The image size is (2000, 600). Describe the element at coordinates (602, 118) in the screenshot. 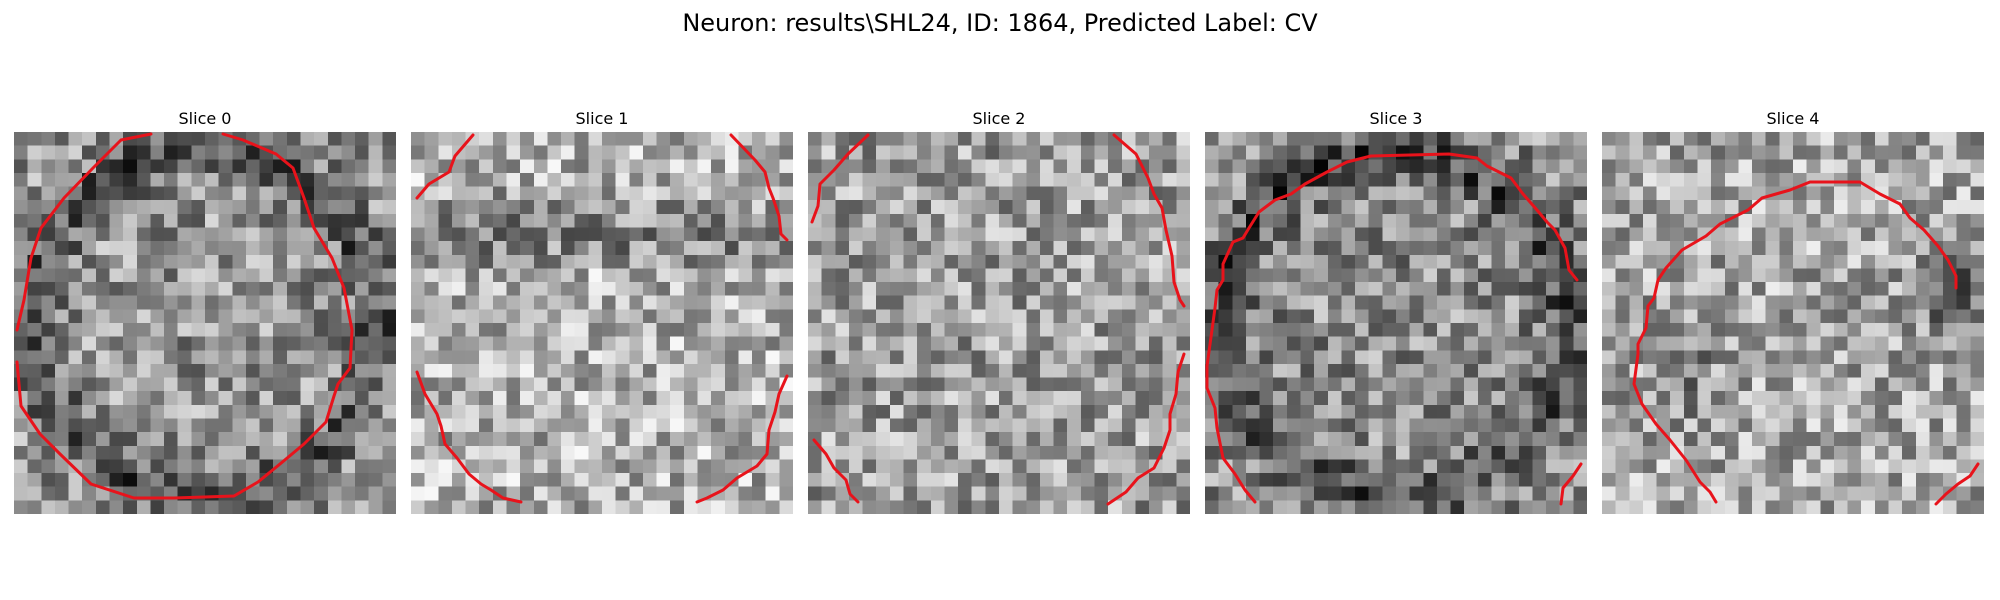

I see `slice-title: Slice 1` at that location.